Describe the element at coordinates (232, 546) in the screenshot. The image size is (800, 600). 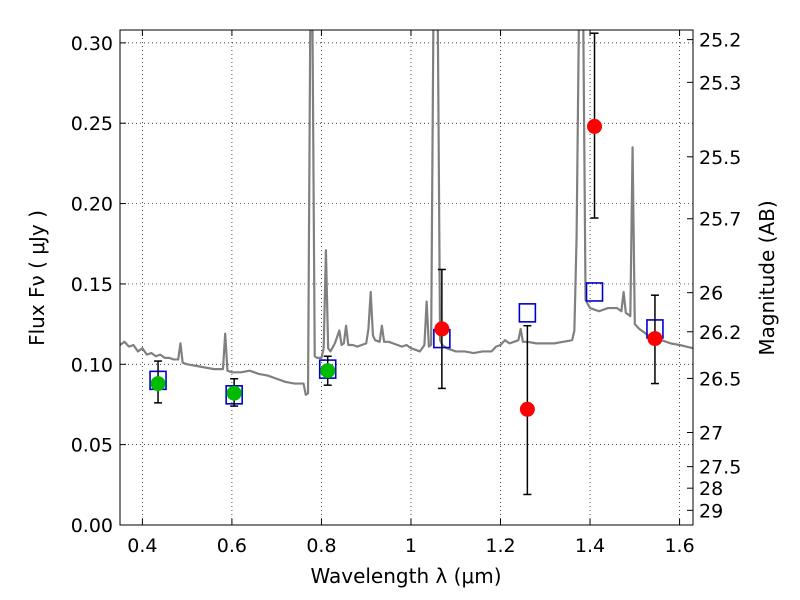
I see `x-tick-label: 0.6` at that location.